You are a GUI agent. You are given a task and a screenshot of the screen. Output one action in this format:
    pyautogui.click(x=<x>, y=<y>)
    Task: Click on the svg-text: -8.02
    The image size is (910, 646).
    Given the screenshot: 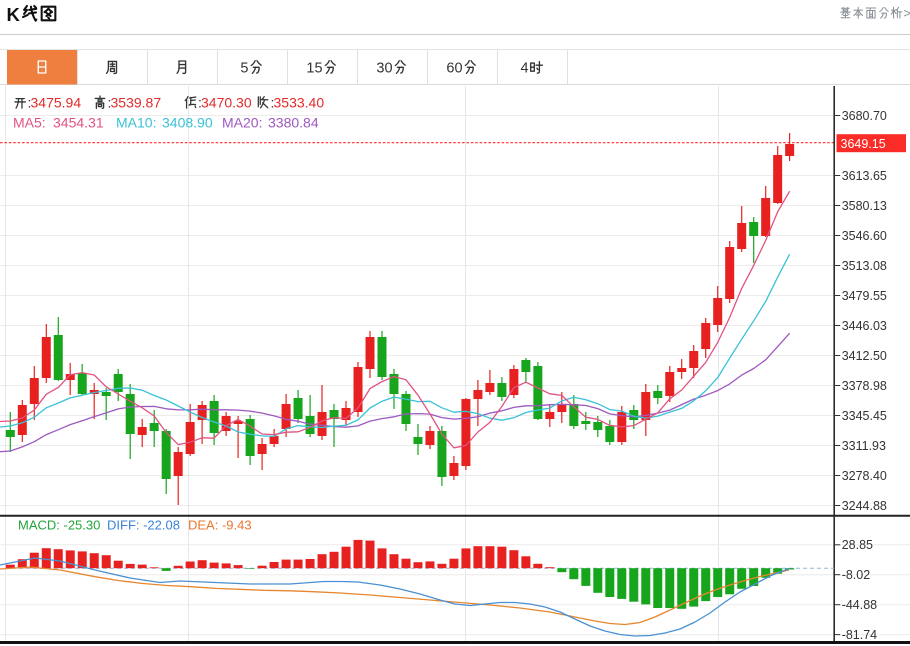 What is the action you would take?
    pyautogui.click(x=856, y=575)
    